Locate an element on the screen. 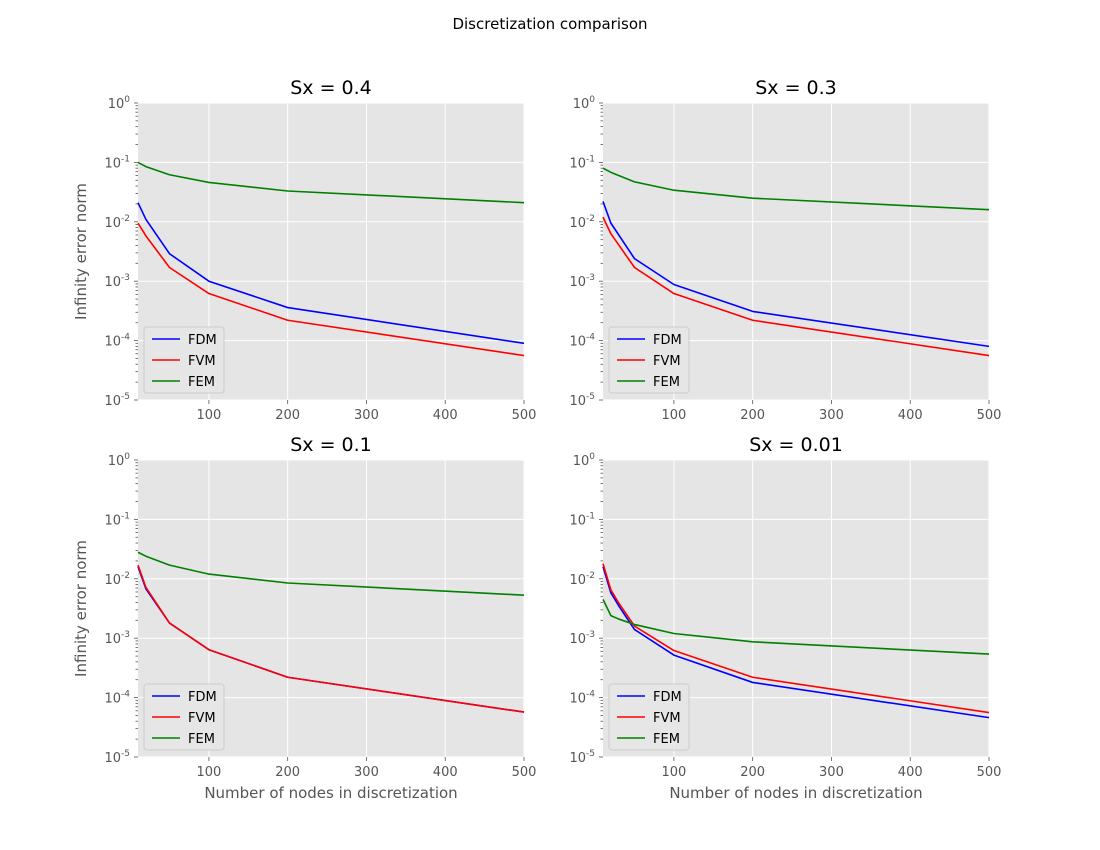  subplot-title: Sx = 0.1 is located at coordinates (331, 445).